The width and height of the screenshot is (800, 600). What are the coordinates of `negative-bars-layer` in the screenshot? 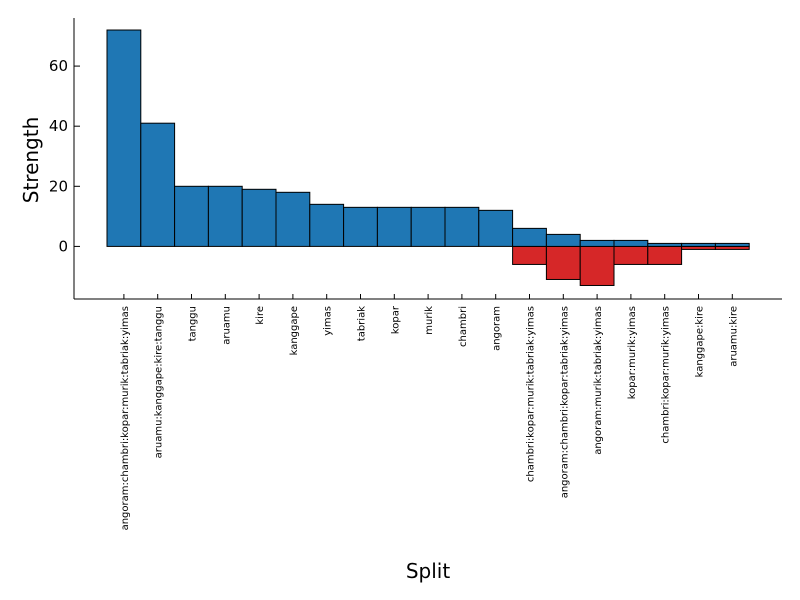 It's located at (631, 265).